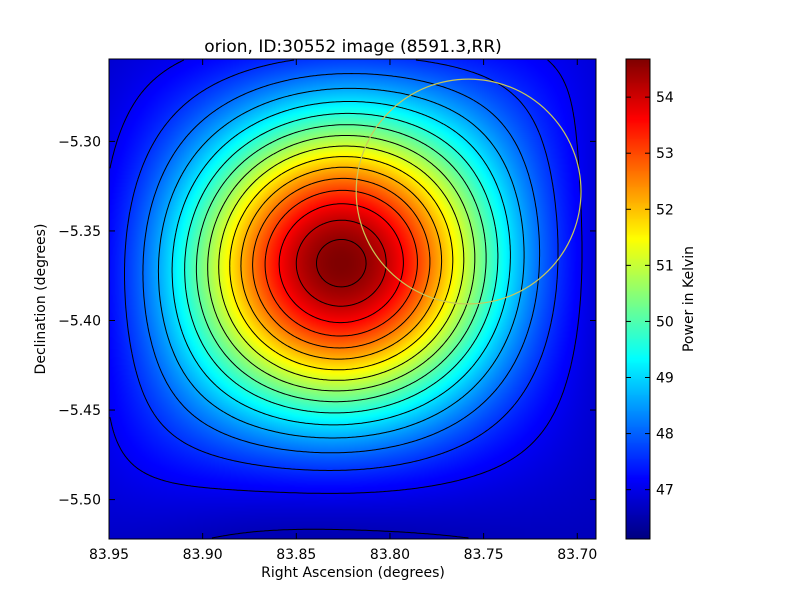 Image resolution: width=800 pixels, height=600 pixels. What do you see at coordinates (79, 321) in the screenshot?
I see `y-tick-label: −5.40` at bounding box center [79, 321].